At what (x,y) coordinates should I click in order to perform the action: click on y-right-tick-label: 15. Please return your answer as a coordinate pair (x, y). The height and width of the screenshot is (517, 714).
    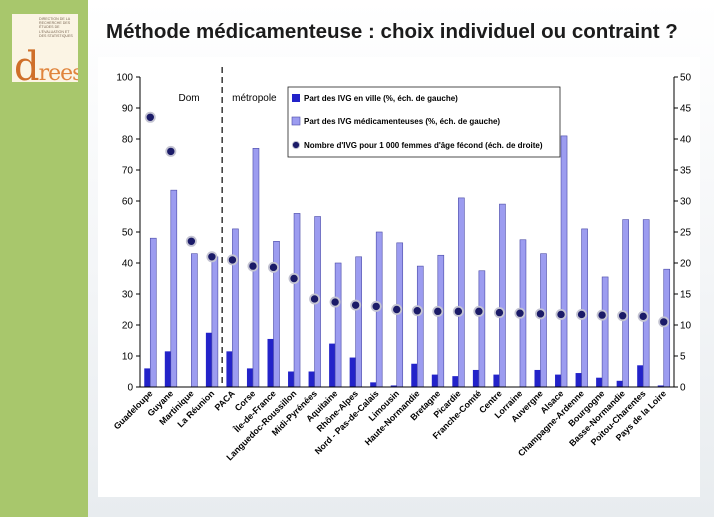
    Looking at the image, I should click on (686, 295).